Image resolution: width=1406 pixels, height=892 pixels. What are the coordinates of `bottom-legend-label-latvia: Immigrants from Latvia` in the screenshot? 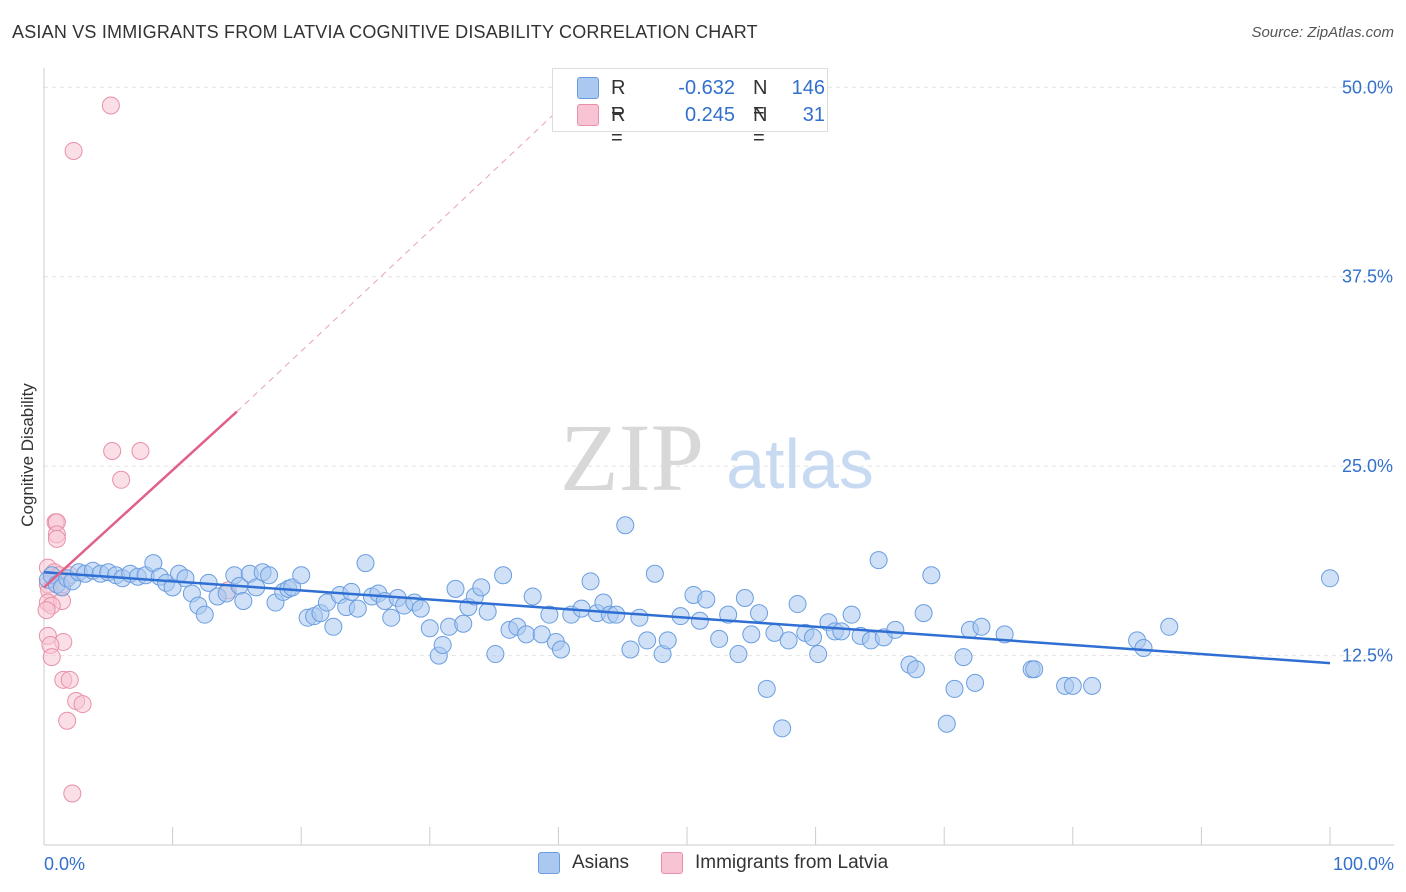 It's located at (792, 862).